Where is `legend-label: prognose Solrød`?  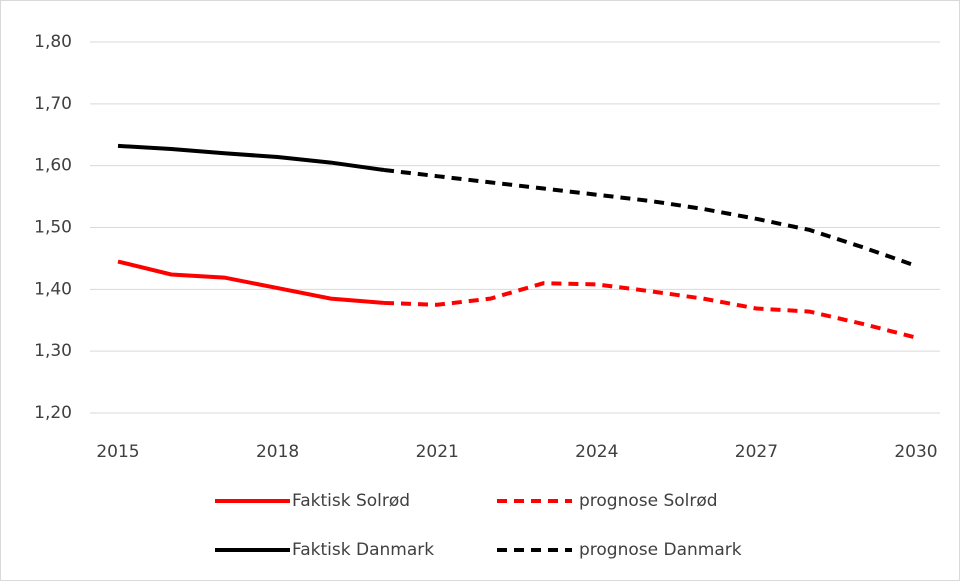
legend-label: prognose Solrød is located at coordinates (648, 501).